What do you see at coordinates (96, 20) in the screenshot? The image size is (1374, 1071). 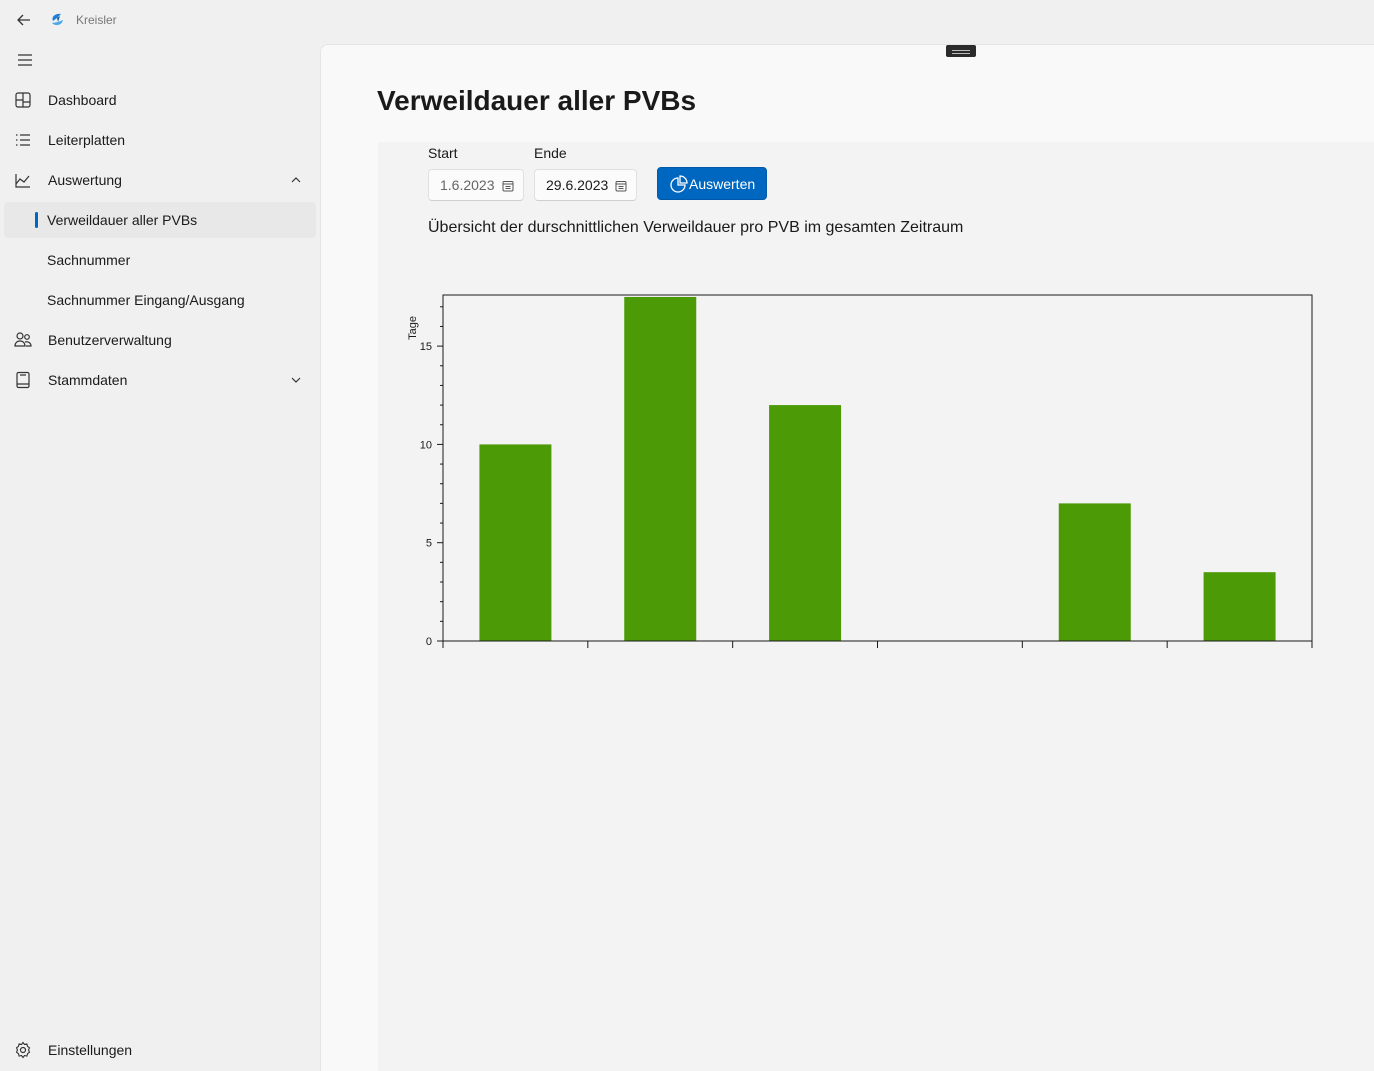 I see `app-title: Kreisler` at bounding box center [96, 20].